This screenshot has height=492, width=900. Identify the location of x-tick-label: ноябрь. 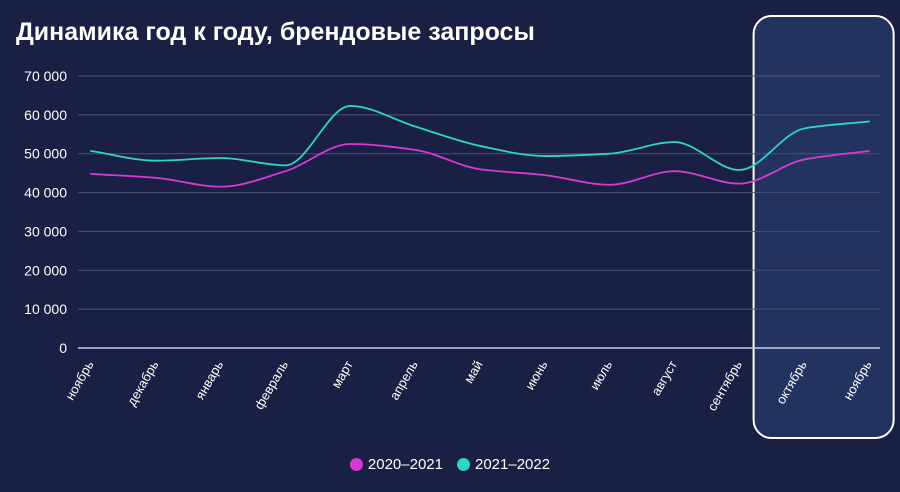
(79, 380).